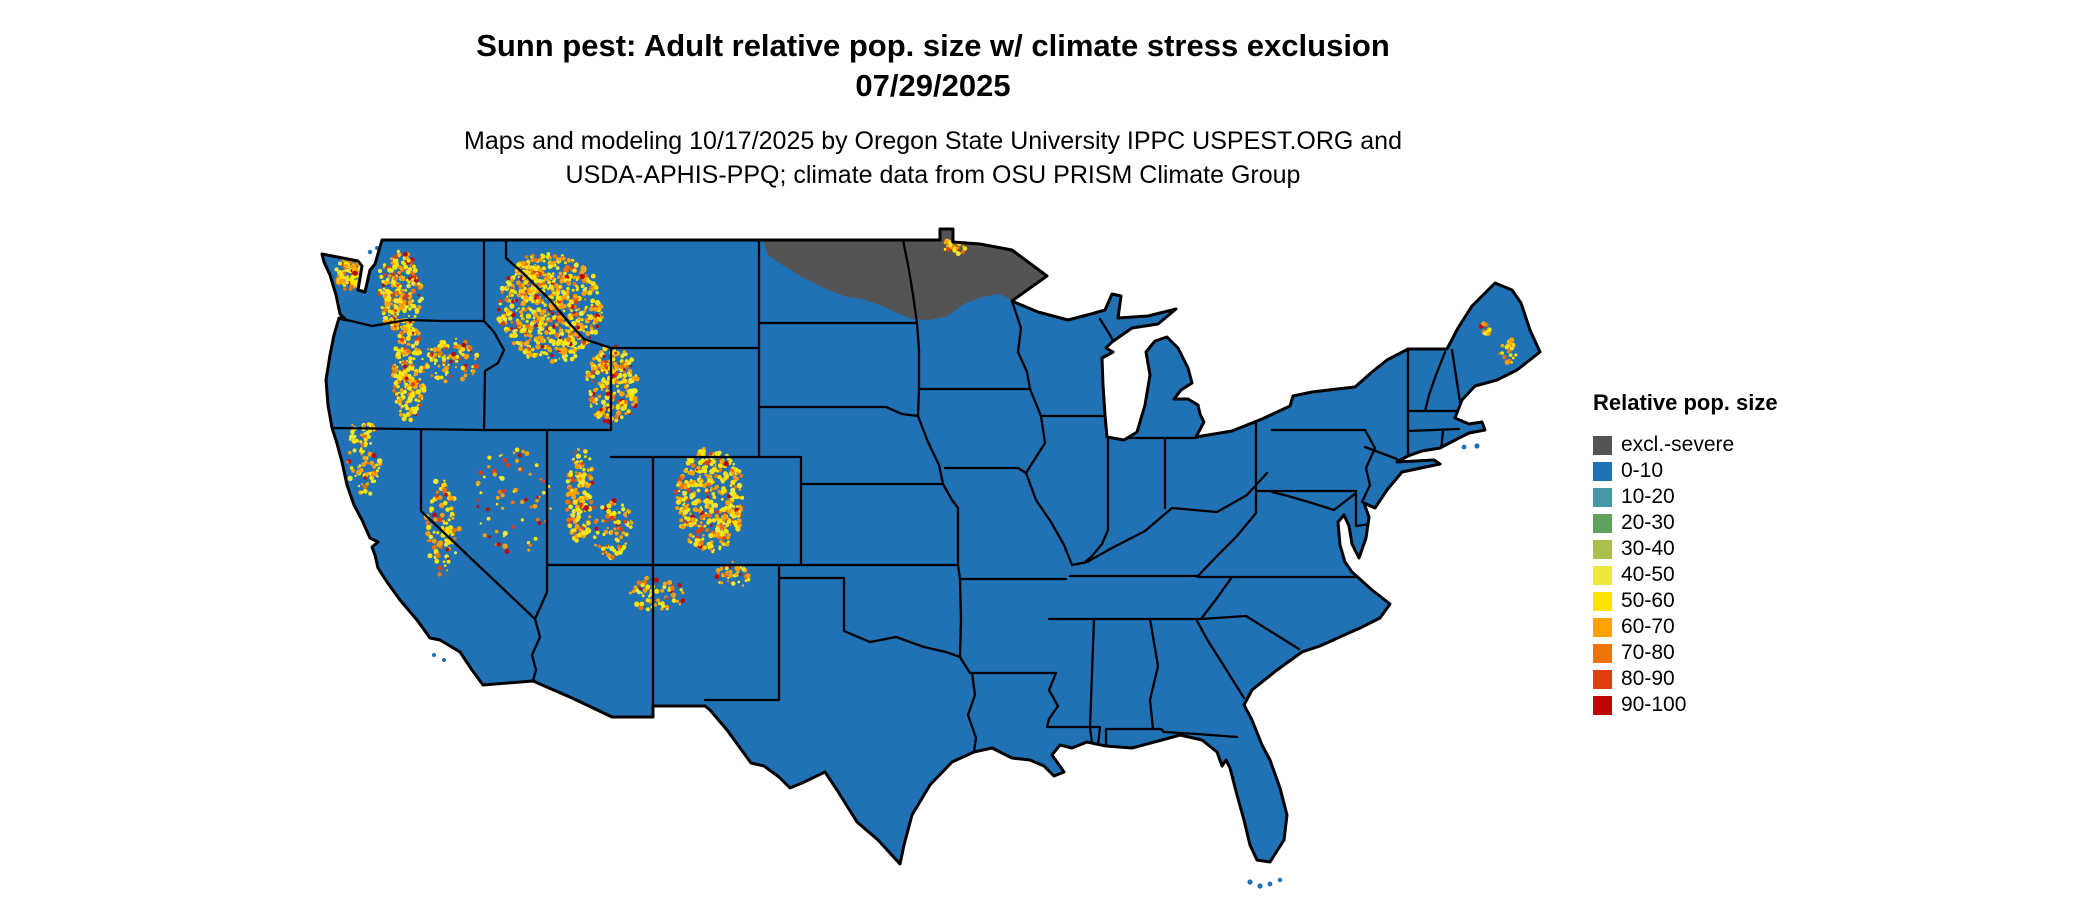 This screenshot has height=897, width=2100. Describe the element at coordinates (1685, 679) in the screenshot. I see `legend-row: 80-90` at that location.